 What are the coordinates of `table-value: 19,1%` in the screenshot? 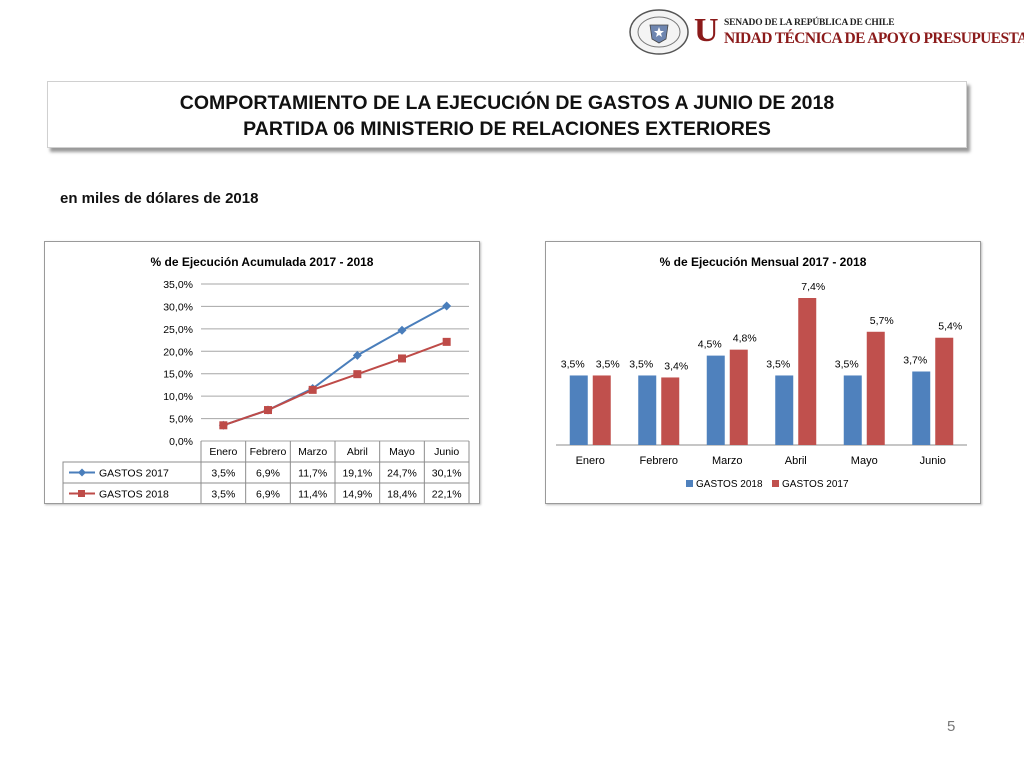 It's located at (357, 474).